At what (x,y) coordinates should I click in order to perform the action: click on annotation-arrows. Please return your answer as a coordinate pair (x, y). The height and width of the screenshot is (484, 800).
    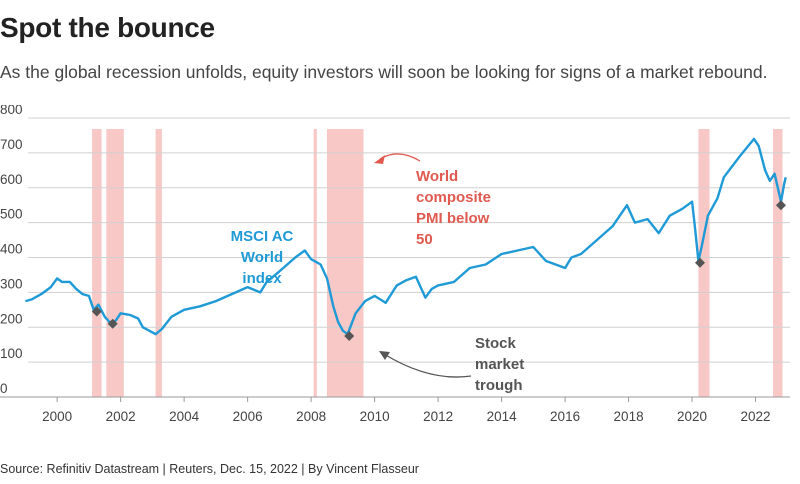
    Looking at the image, I should click on (423, 265).